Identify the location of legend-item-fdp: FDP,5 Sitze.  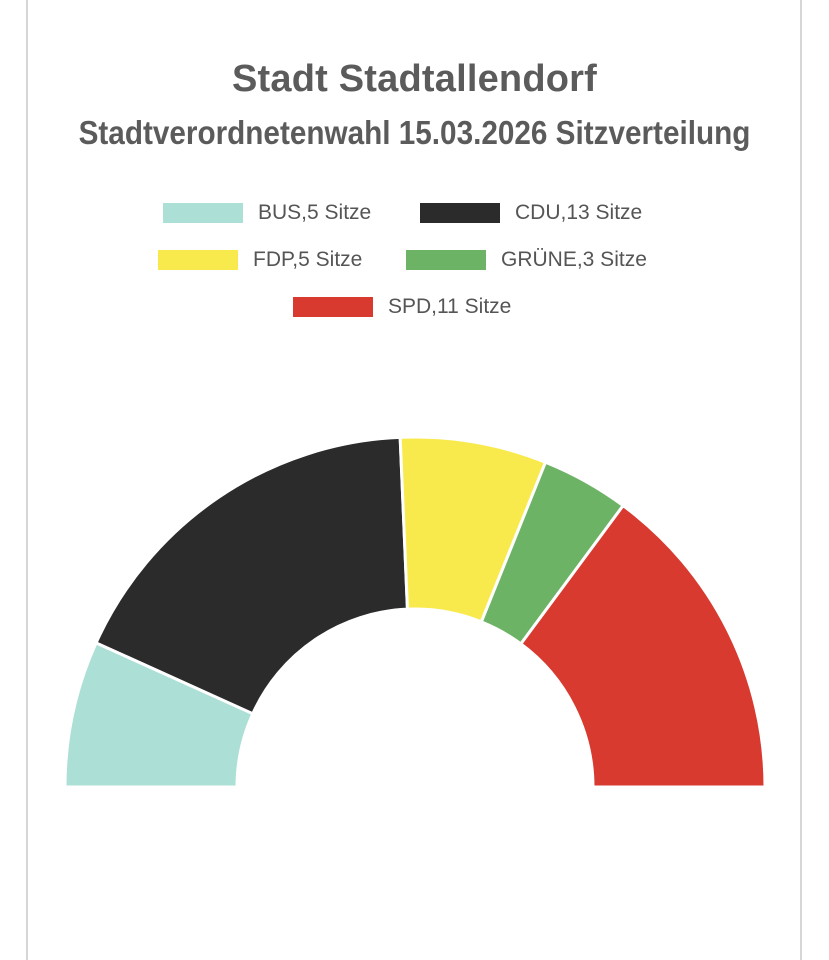
(260, 260).